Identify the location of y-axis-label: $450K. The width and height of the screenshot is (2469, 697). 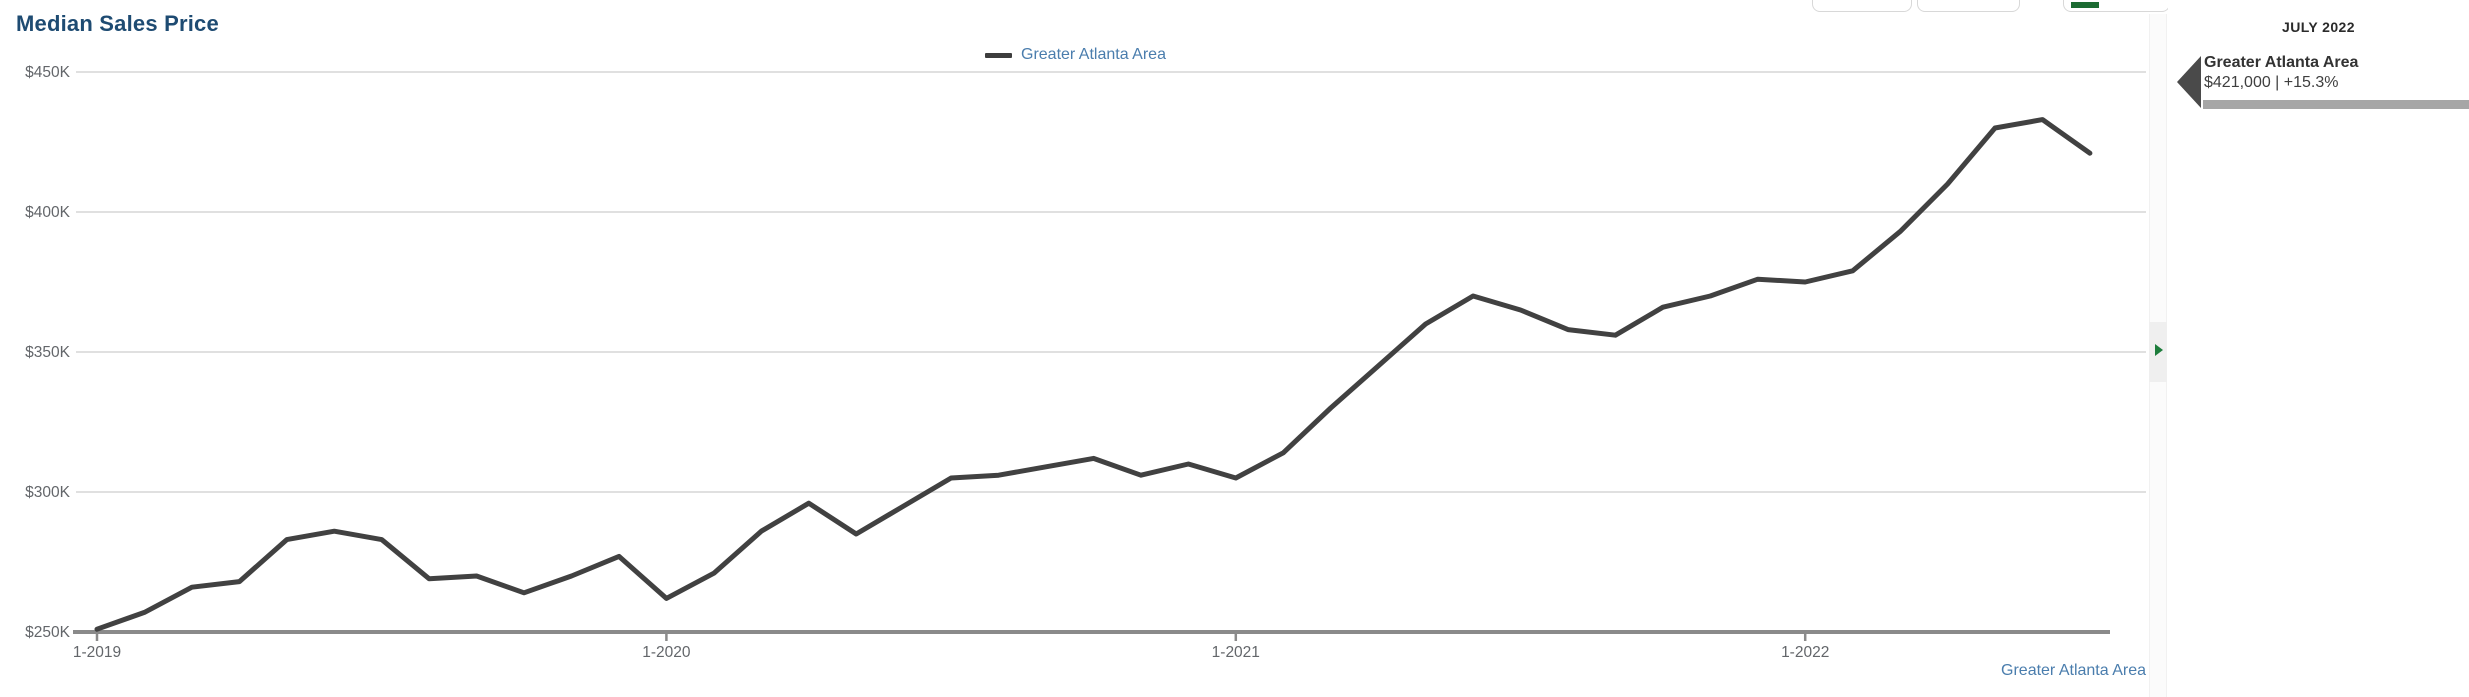
(47, 72).